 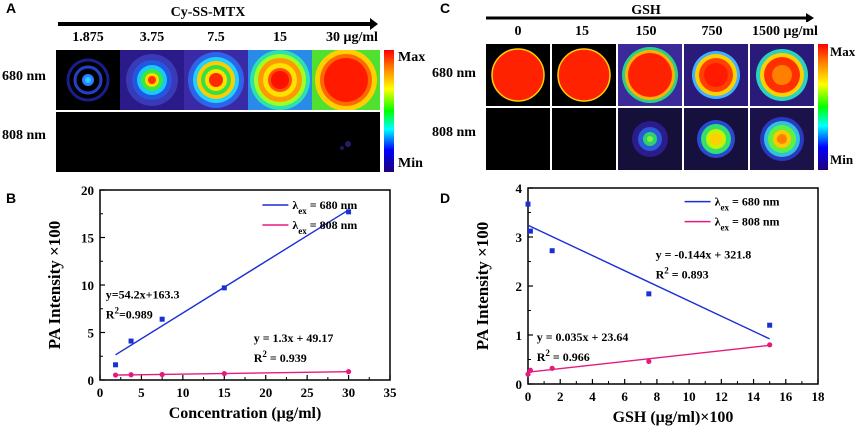 What do you see at coordinates (712, 31) in the screenshot?
I see `panel-c-conc-4: 750` at bounding box center [712, 31].